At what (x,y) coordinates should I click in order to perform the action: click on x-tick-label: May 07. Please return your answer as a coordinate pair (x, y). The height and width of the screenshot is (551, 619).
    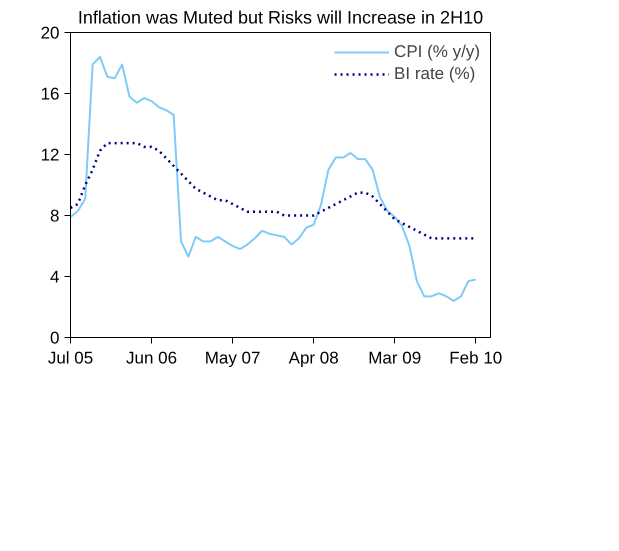
    Looking at the image, I should click on (232, 358).